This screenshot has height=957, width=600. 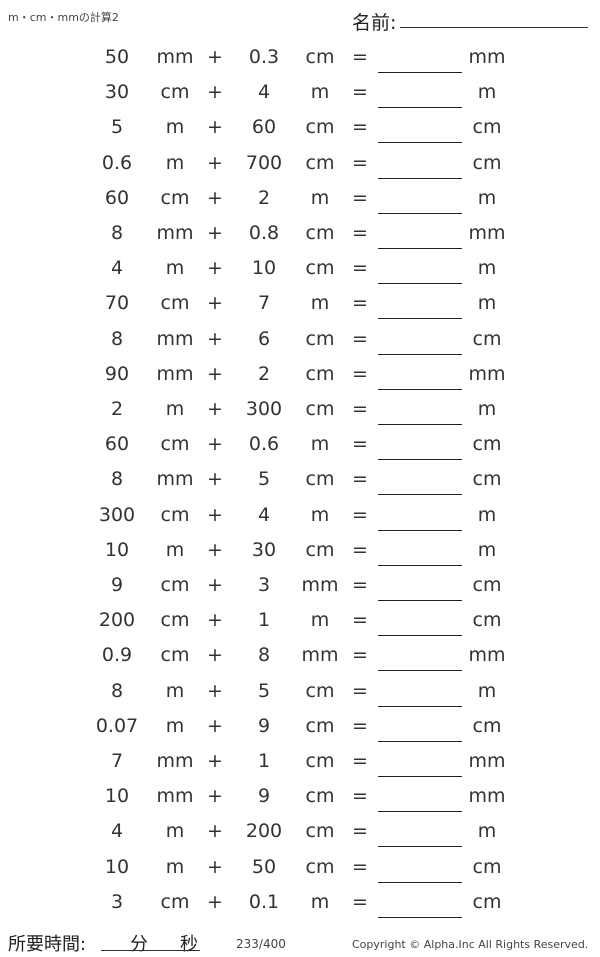 I want to click on first-value: 5, so click(x=117, y=127).